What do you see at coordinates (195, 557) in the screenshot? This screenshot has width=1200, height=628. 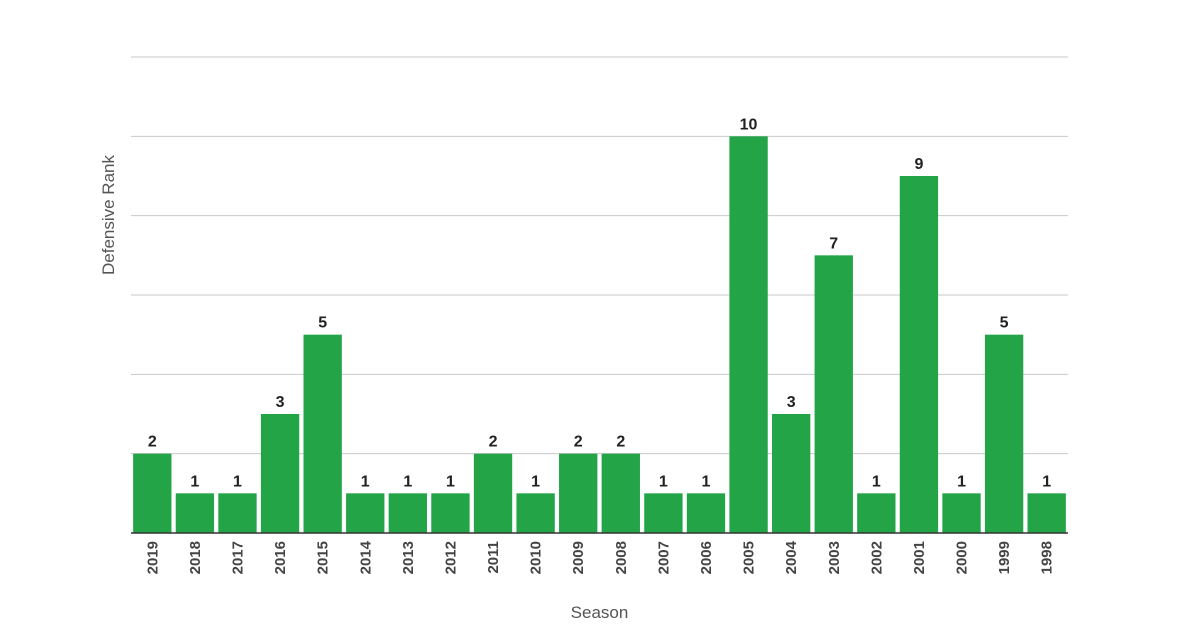 I see `x-tick-label: 2018` at bounding box center [195, 557].